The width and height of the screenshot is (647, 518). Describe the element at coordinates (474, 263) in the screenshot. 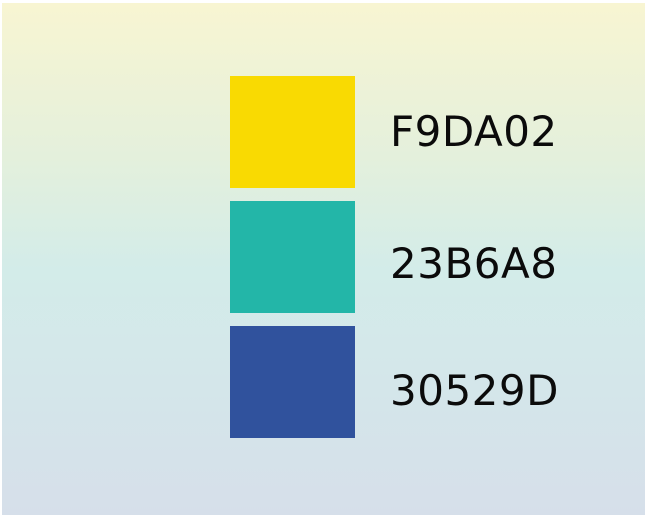

I see `teal-hex-label: 23B6A8` at that location.